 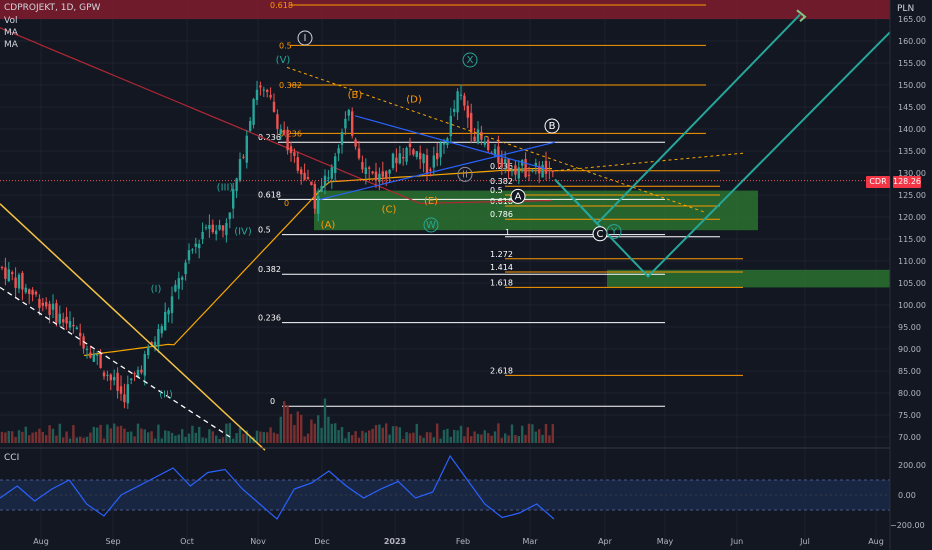 What do you see at coordinates (11, 45) in the screenshot?
I see `ma-legend-2: MA` at bounding box center [11, 45].